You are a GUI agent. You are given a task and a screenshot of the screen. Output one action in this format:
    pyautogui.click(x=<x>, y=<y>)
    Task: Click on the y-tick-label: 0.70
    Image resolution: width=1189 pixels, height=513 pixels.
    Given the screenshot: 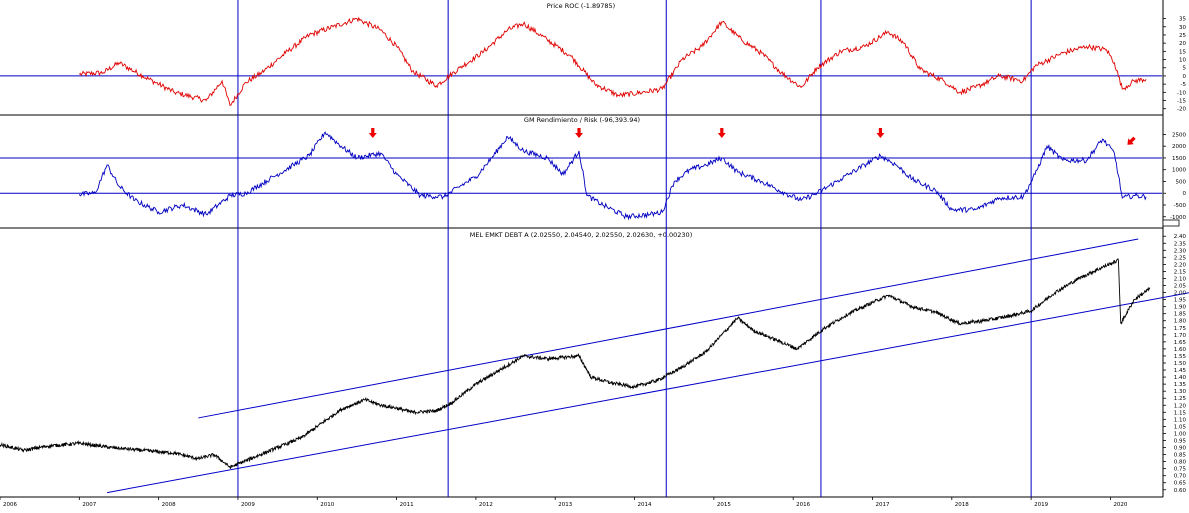 What is the action you would take?
    pyautogui.click(x=1180, y=477)
    